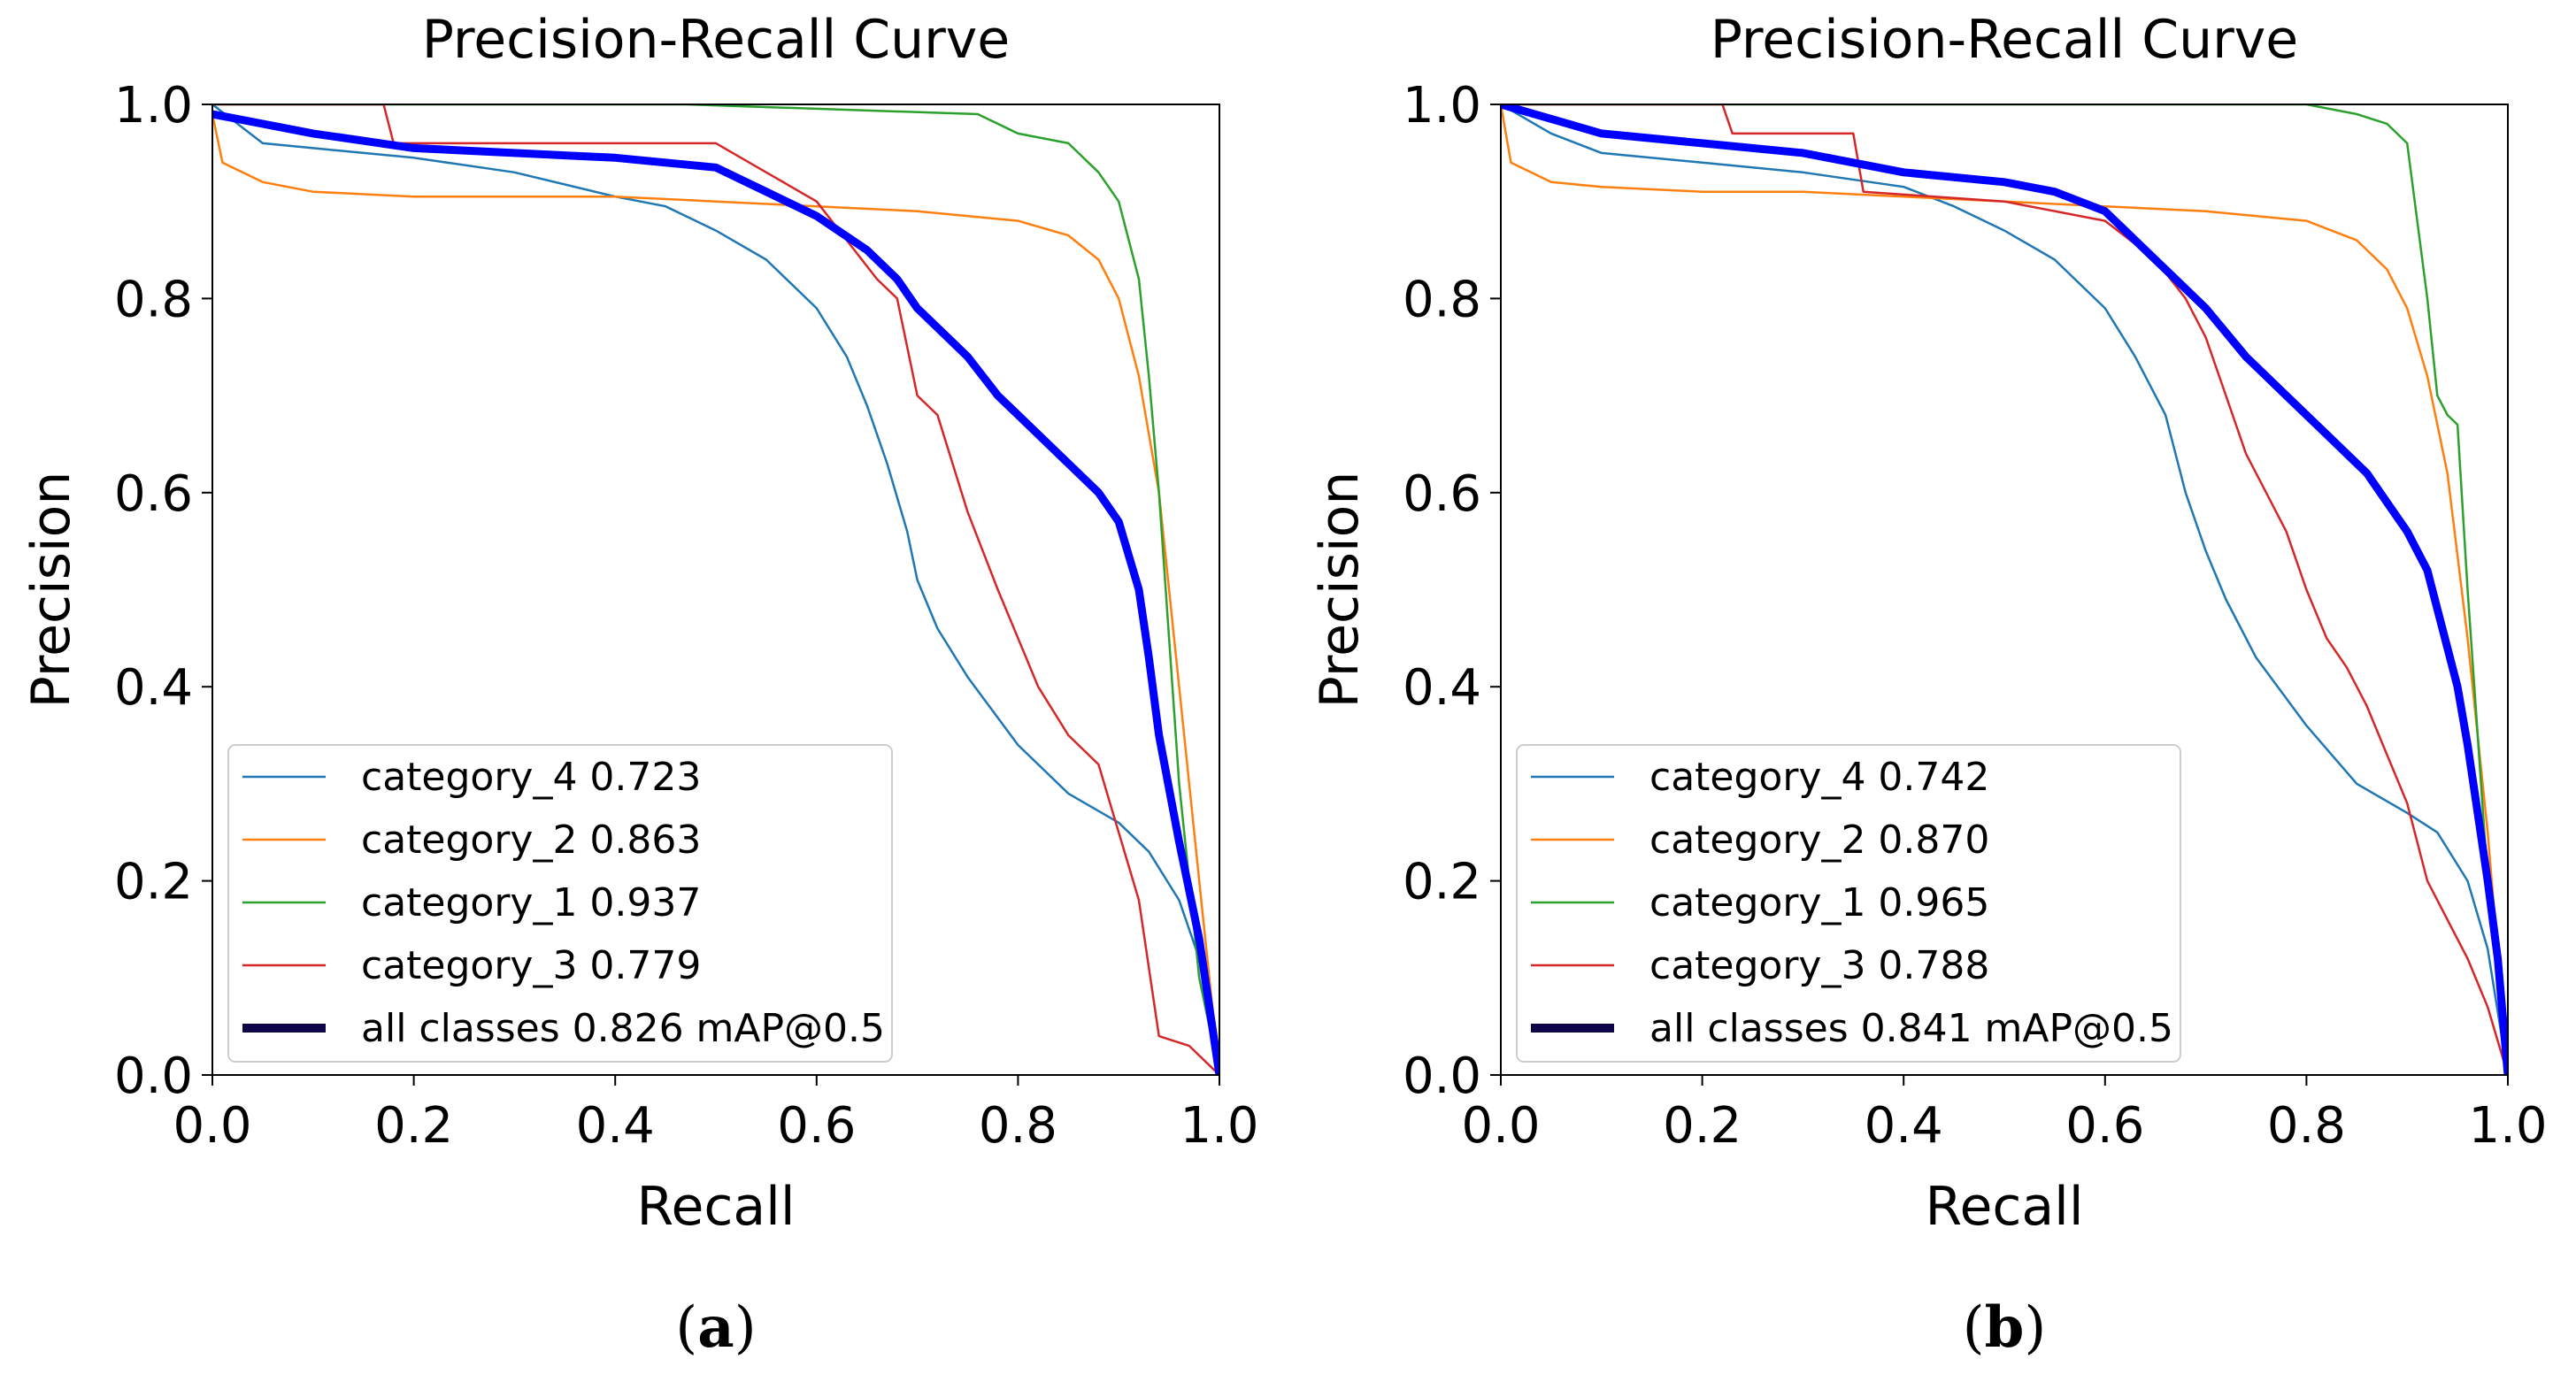 This screenshot has height=1382, width=2576. I want to click on legend-label: category_2 0.870, so click(1819, 840).